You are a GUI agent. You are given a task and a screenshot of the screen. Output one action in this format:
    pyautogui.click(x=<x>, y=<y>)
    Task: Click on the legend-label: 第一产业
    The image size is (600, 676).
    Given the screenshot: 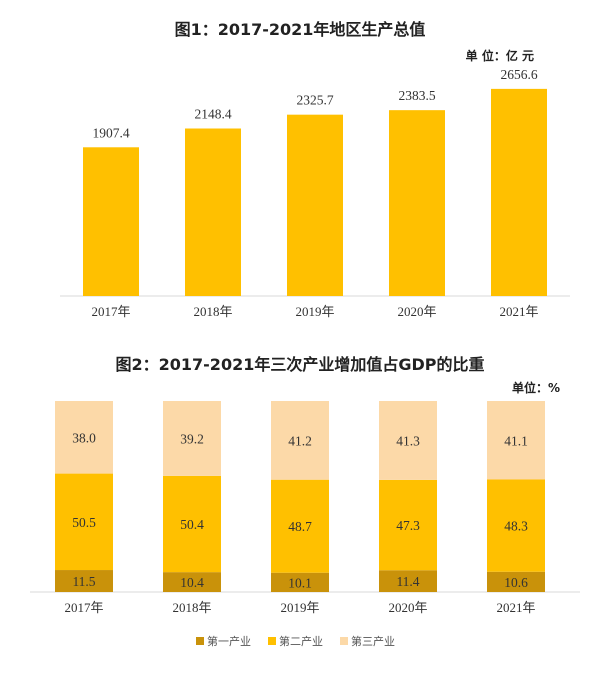 What is the action you would take?
    pyautogui.click(x=229, y=641)
    